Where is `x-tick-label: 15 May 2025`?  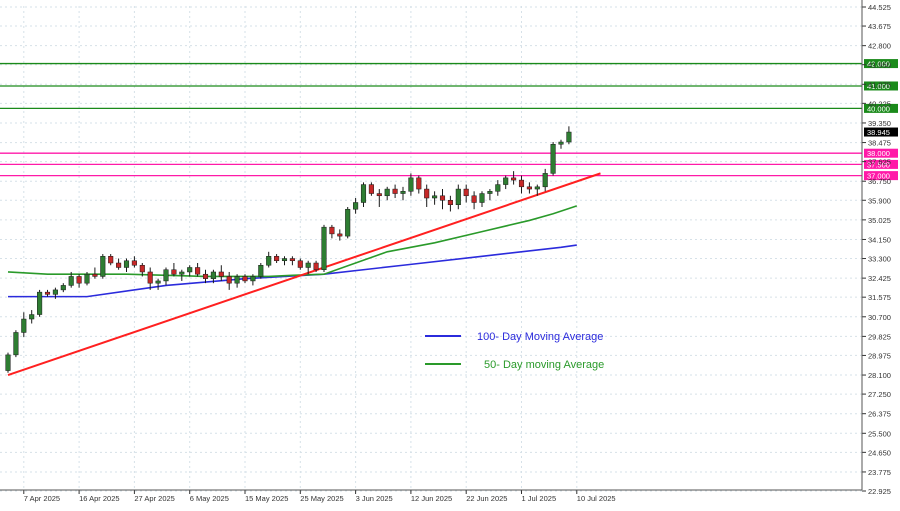 x-tick-label: 15 May 2025 is located at coordinates (266, 498).